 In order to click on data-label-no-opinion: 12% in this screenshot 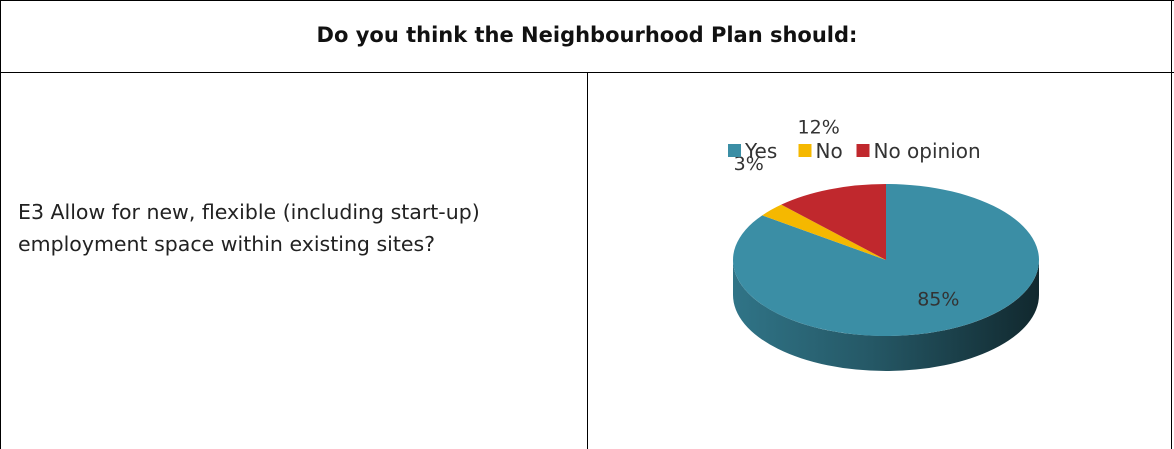, I will do `click(819, 128)`.